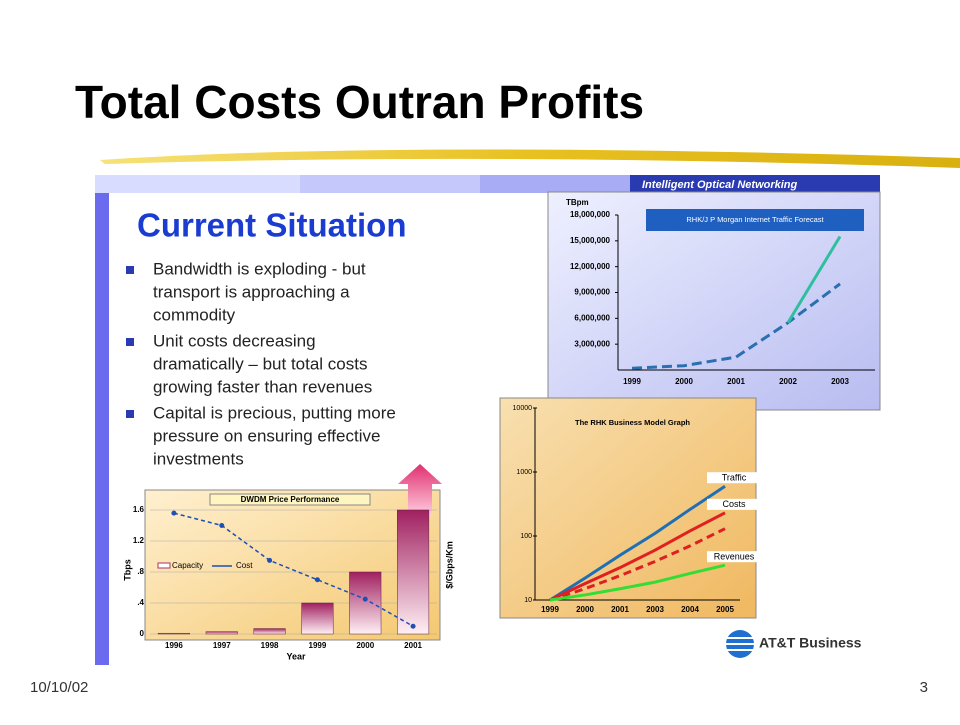 The height and width of the screenshot is (725, 960). Describe the element at coordinates (788, 381) in the screenshot. I see `x-tick-label: 2002` at that location.